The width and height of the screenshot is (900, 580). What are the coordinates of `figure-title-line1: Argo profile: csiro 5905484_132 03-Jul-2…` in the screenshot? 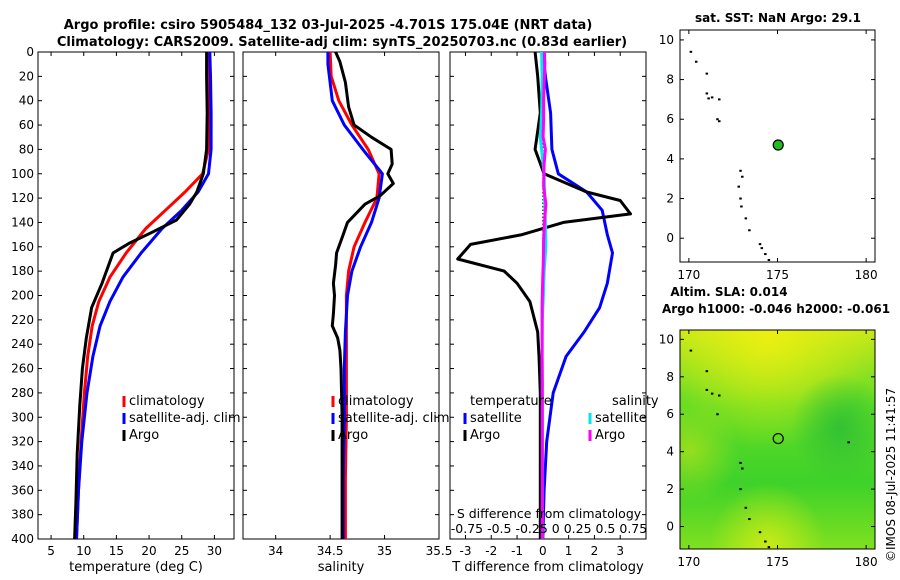 It's located at (328, 25).